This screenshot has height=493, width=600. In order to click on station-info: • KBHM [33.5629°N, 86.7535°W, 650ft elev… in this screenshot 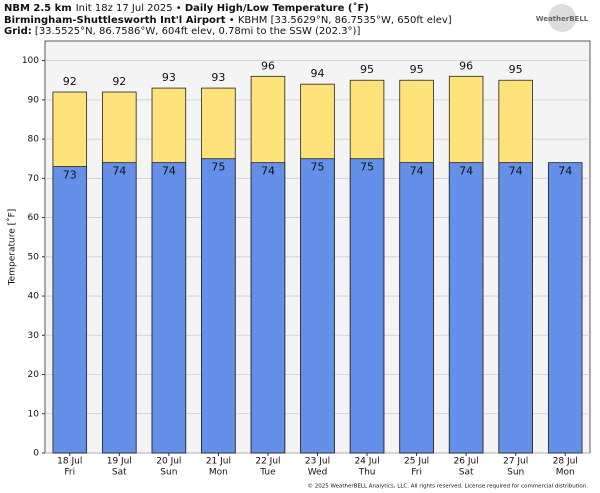, I will do `click(339, 20)`.